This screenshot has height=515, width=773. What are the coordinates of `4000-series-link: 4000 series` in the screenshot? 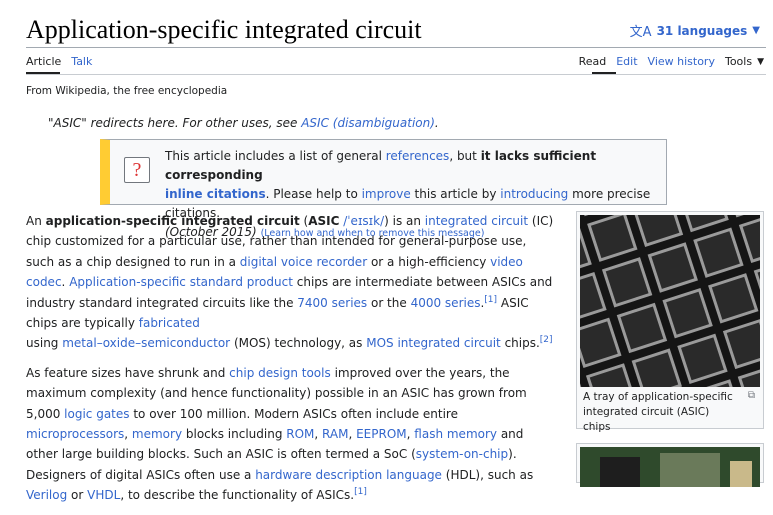 It's located at (445, 302).